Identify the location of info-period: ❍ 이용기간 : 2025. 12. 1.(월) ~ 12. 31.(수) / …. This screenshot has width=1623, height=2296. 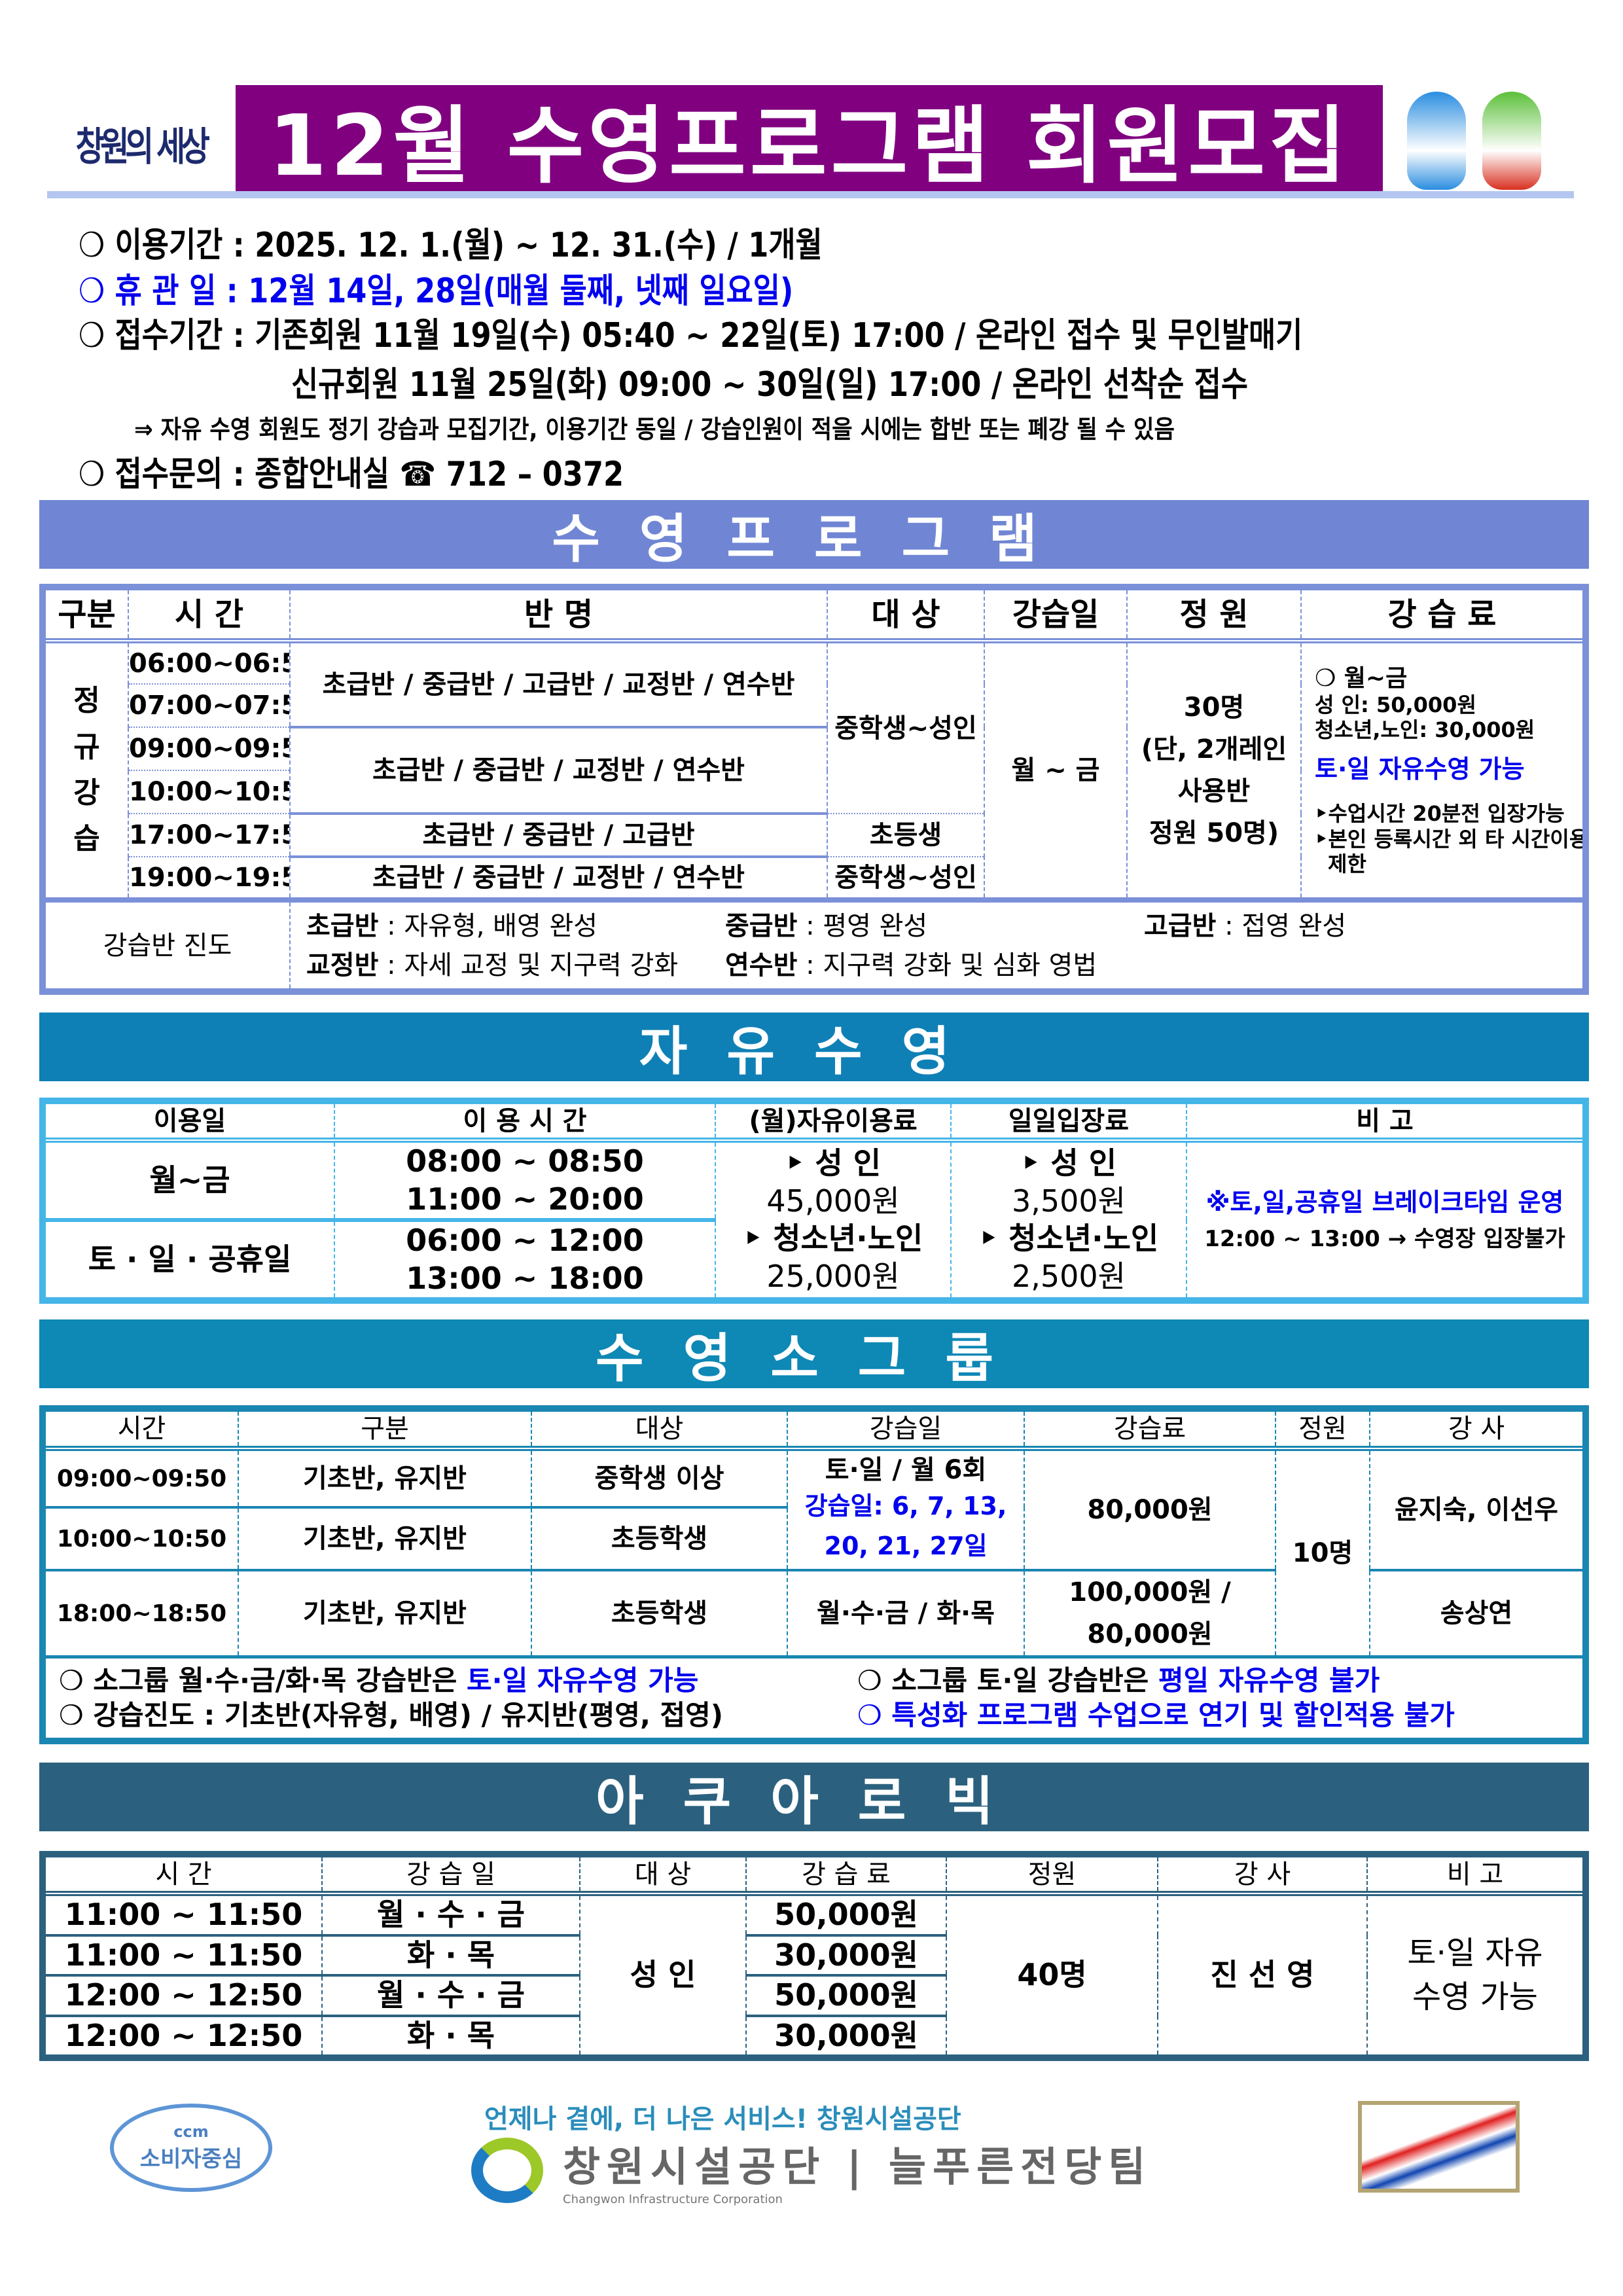
(451, 245).